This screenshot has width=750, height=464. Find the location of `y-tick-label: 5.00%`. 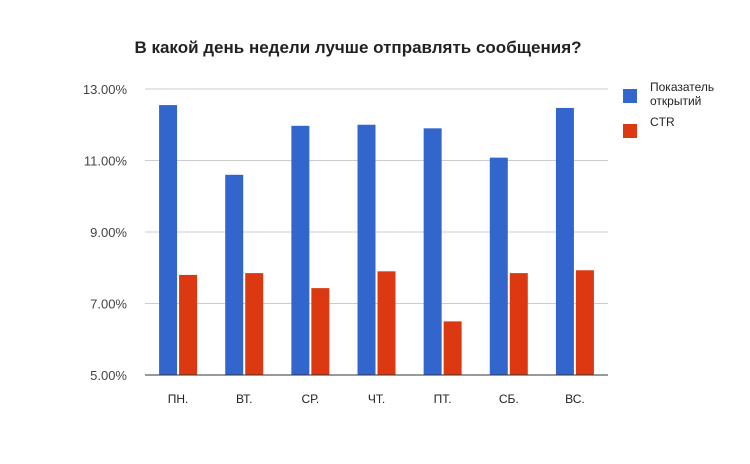

y-tick-label: 5.00% is located at coordinates (108, 375).